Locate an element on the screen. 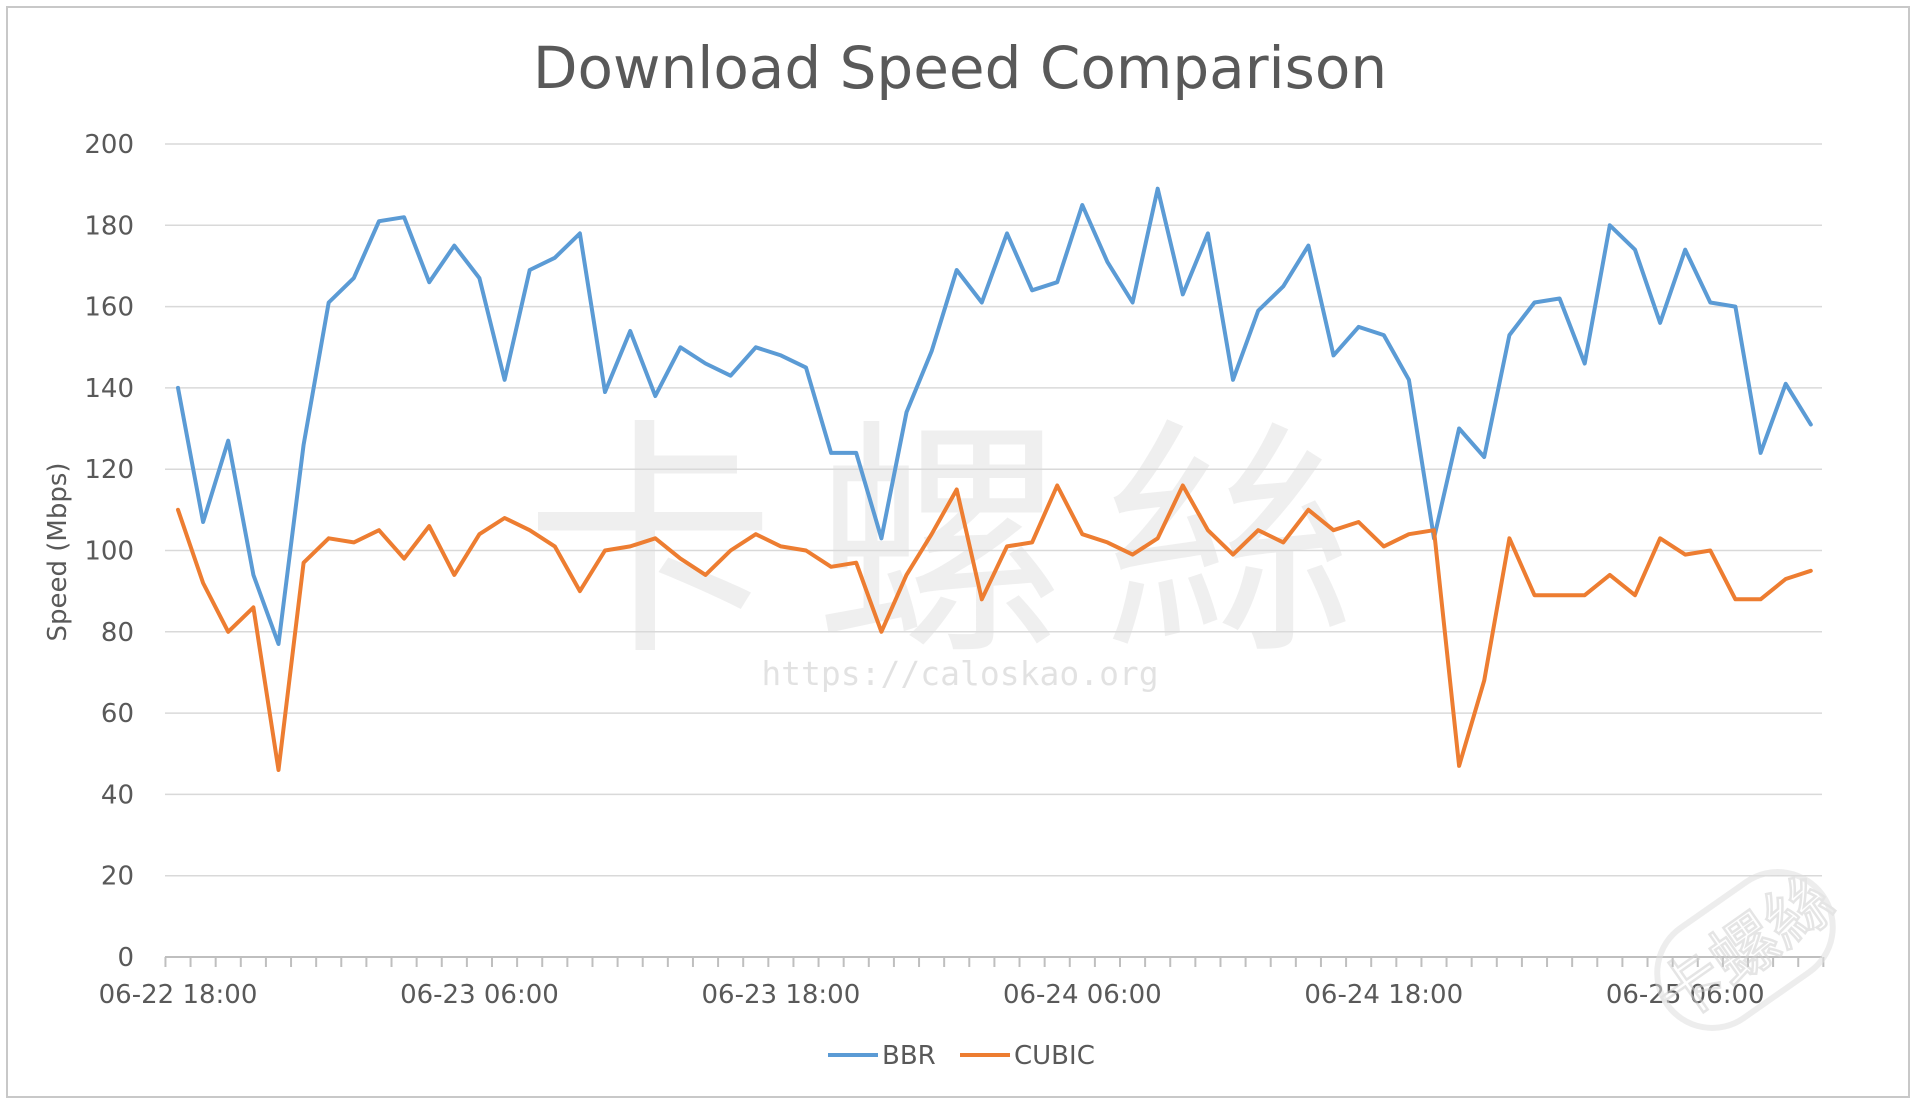 This screenshot has height=1106, width=1920. x-tick-label: 06-23 18:00 is located at coordinates (781, 995).